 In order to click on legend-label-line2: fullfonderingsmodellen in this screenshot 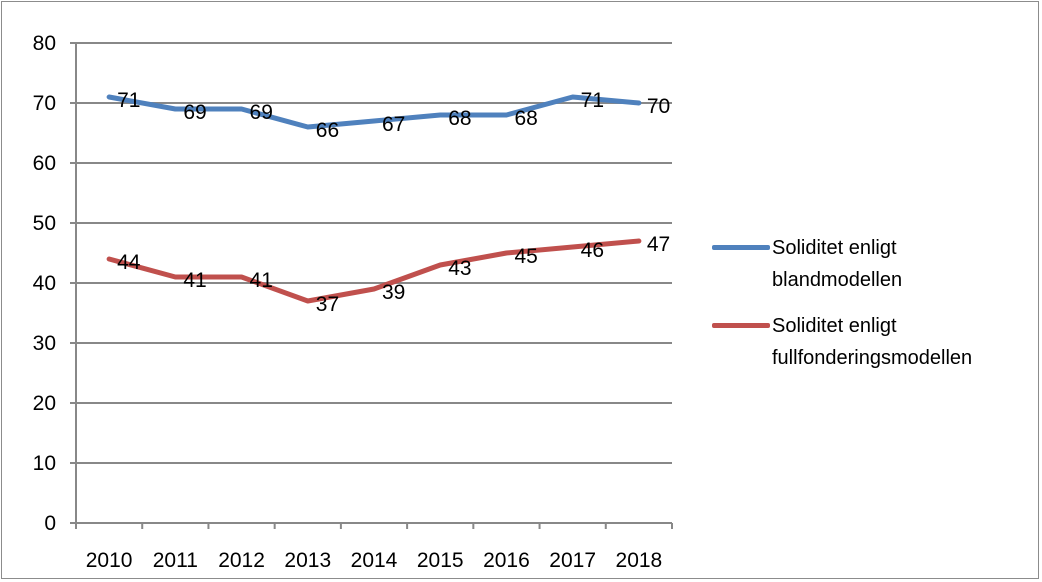, I will do `click(872, 358)`.